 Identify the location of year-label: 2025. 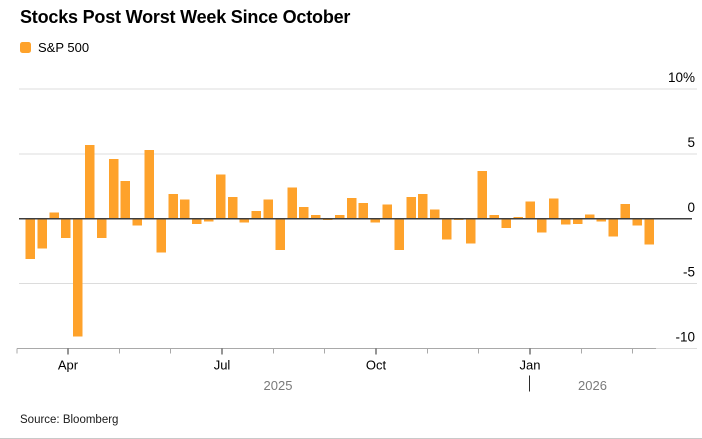
(278, 385).